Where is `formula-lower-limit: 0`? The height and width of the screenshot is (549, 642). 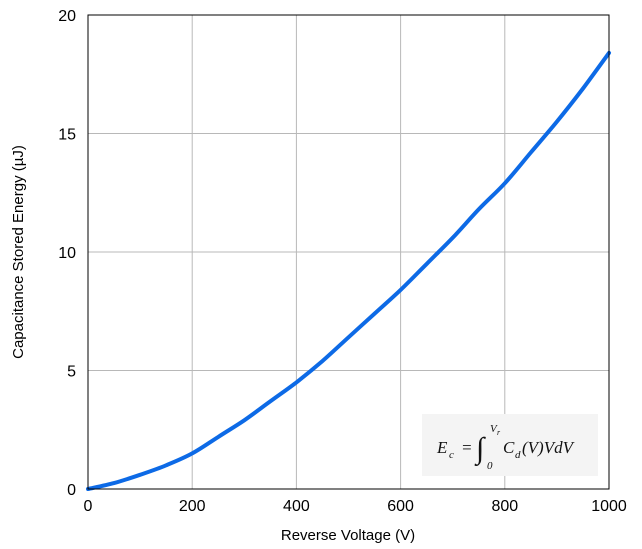 formula-lower-limit: 0 is located at coordinates (490, 466).